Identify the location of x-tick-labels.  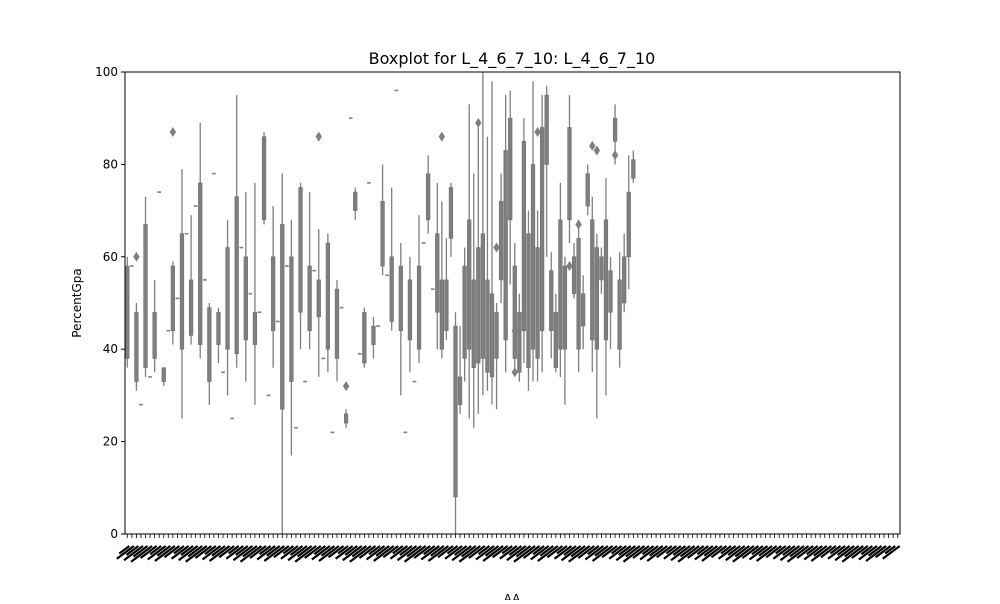
(508, 548).